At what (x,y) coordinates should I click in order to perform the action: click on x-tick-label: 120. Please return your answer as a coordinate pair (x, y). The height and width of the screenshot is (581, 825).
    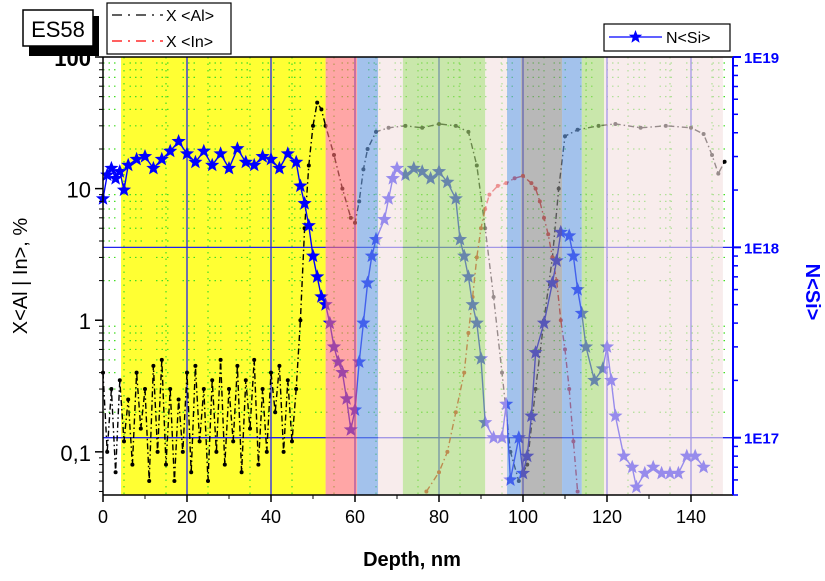
    Looking at the image, I should click on (607, 517).